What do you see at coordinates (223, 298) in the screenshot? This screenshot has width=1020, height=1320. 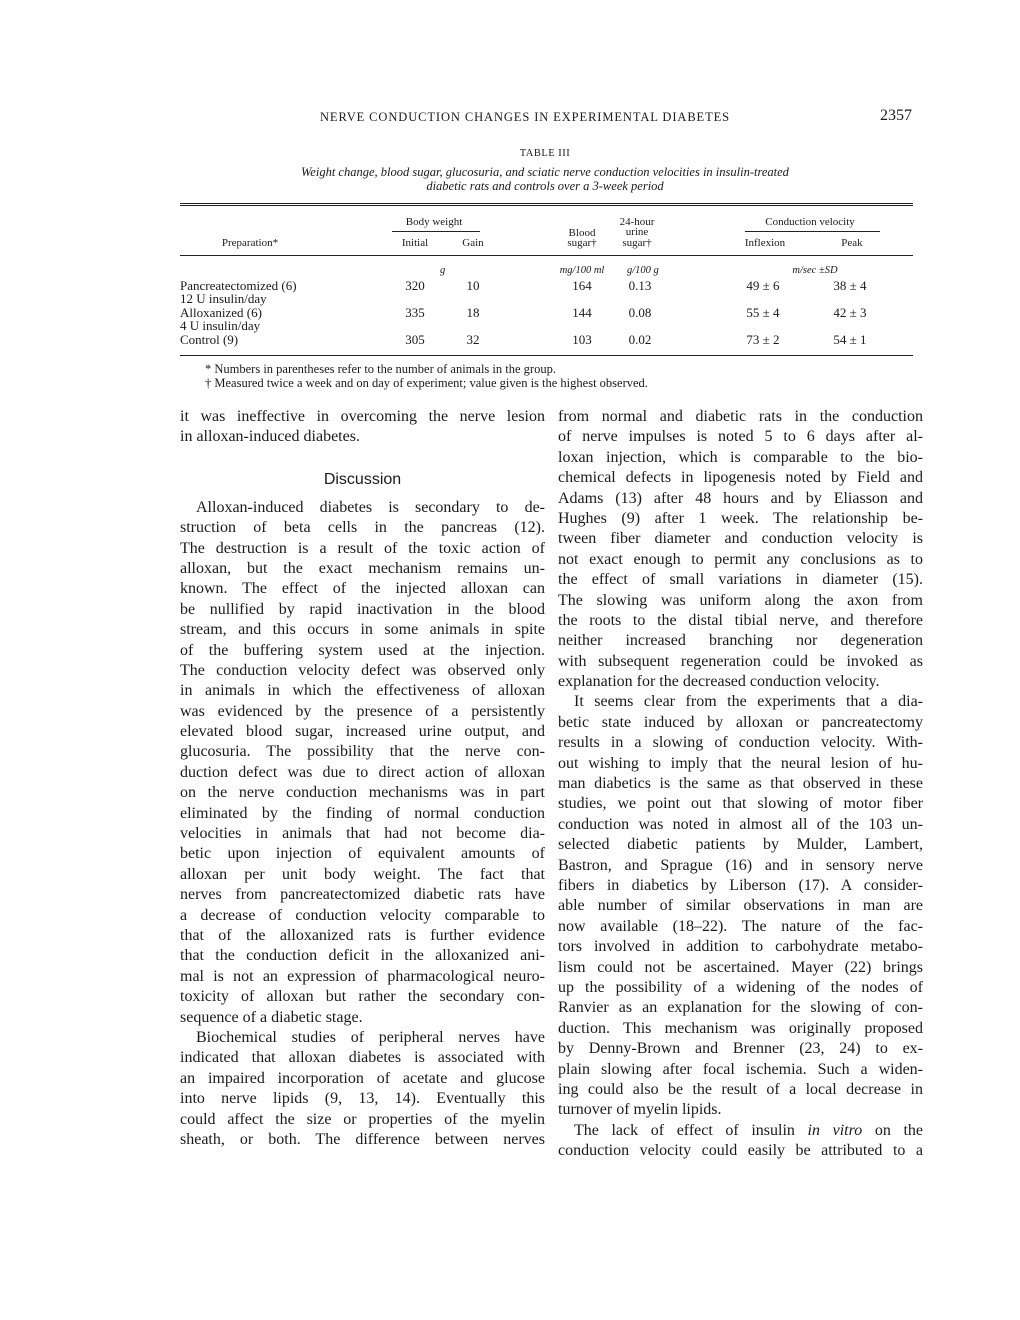 I see `row-note: 12 U insulin/day` at bounding box center [223, 298].